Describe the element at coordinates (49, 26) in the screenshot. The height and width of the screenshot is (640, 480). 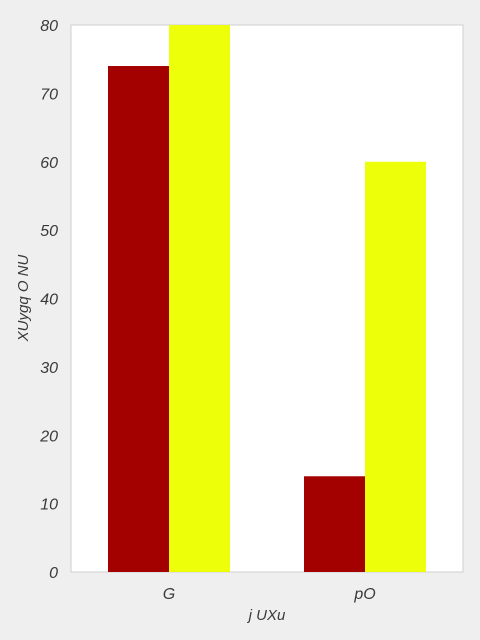
I see `y-tick-label: 80` at that location.